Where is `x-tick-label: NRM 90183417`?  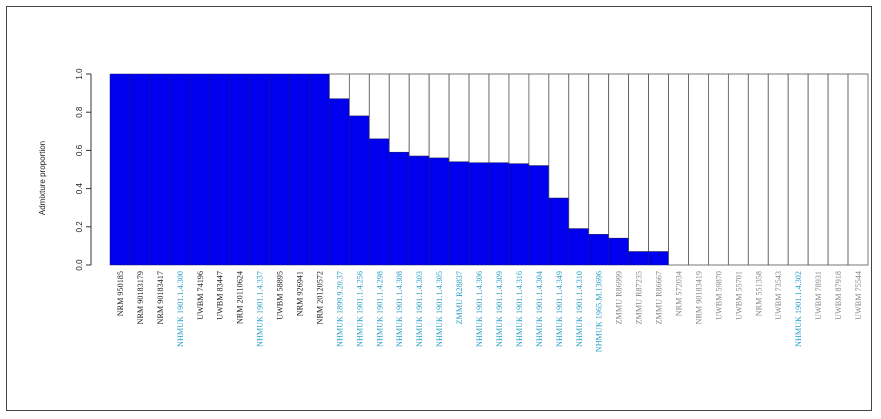 x-tick-label: NRM 90183417 is located at coordinates (160, 297).